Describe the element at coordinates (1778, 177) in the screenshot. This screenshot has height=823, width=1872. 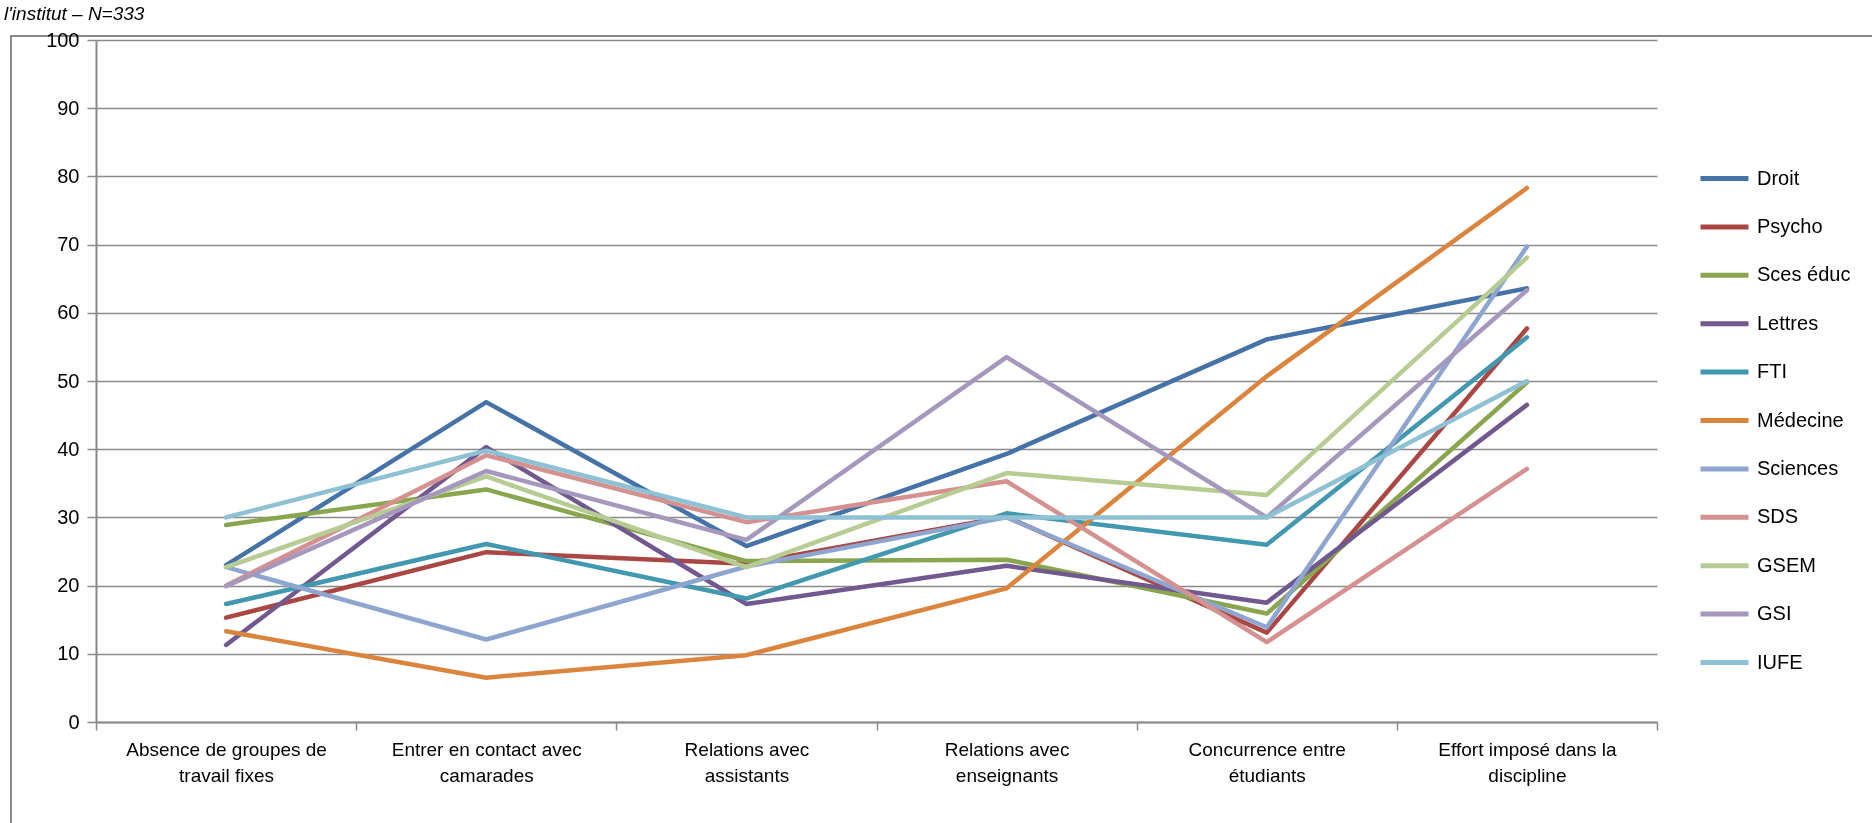
I see `legend-label: Droit` at that location.